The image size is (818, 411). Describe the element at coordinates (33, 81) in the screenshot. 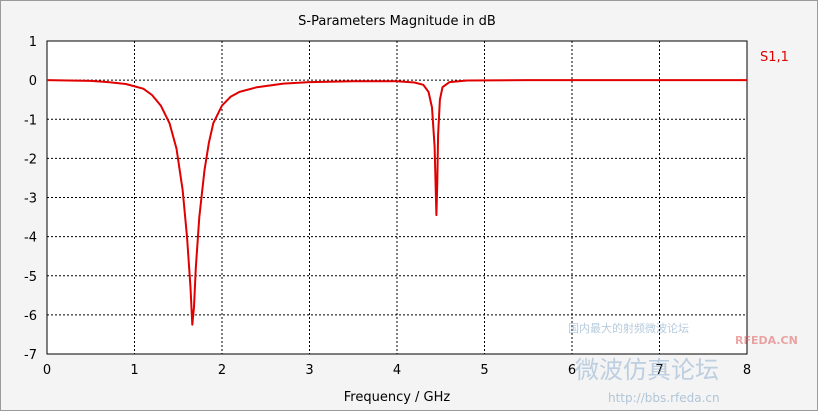

I see `y-tick-label: 0` at that location.